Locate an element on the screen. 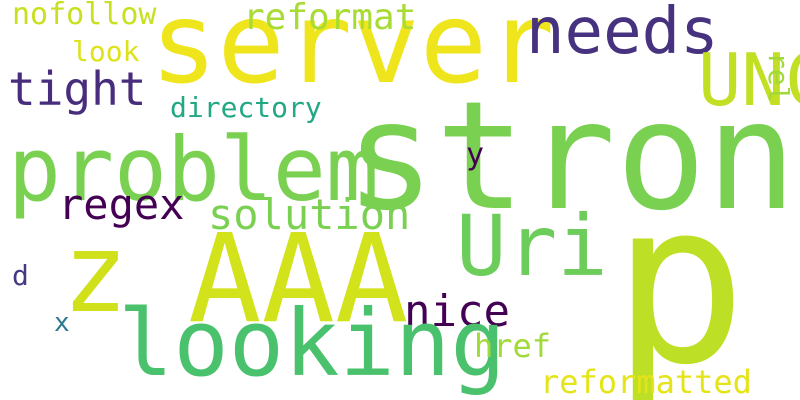  word-nofollow: nofollow is located at coordinates (84, 16).